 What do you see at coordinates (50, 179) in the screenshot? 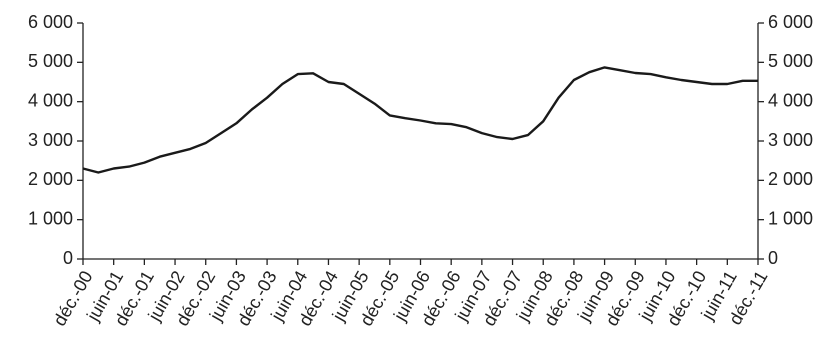
I see `y-tick-label: 2 000` at bounding box center [50, 179].